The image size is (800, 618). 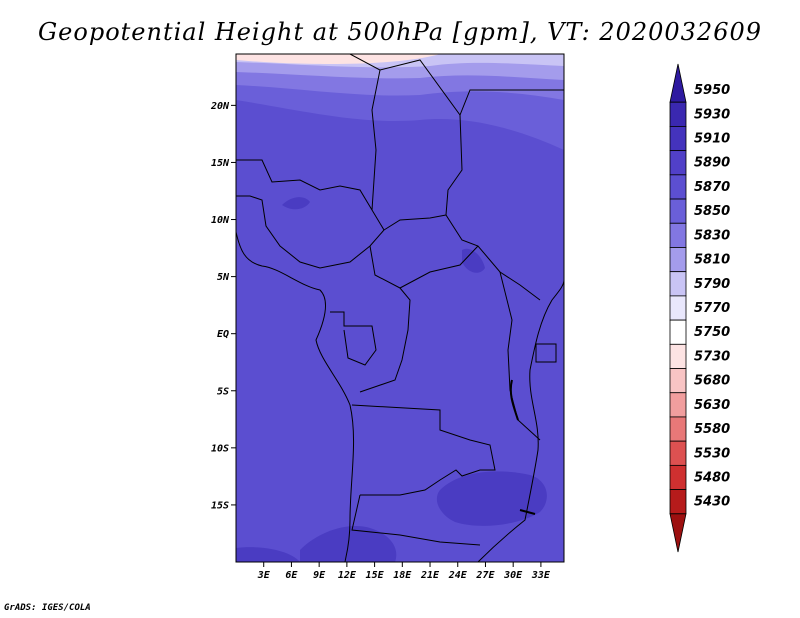 What do you see at coordinates (47, 608) in the screenshot?
I see `footer-credit: GrADS: IGES/COLA` at bounding box center [47, 608].